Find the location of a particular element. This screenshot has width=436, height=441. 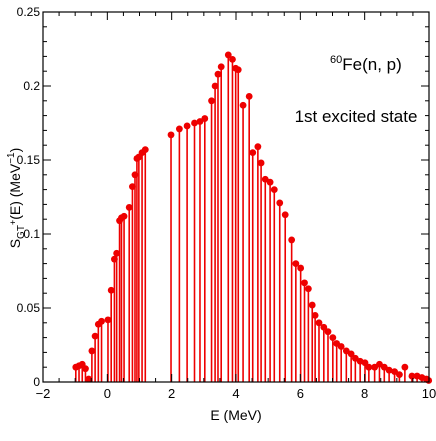

chart-title-reaction: Fe(n, p) is located at coordinates (372, 64).